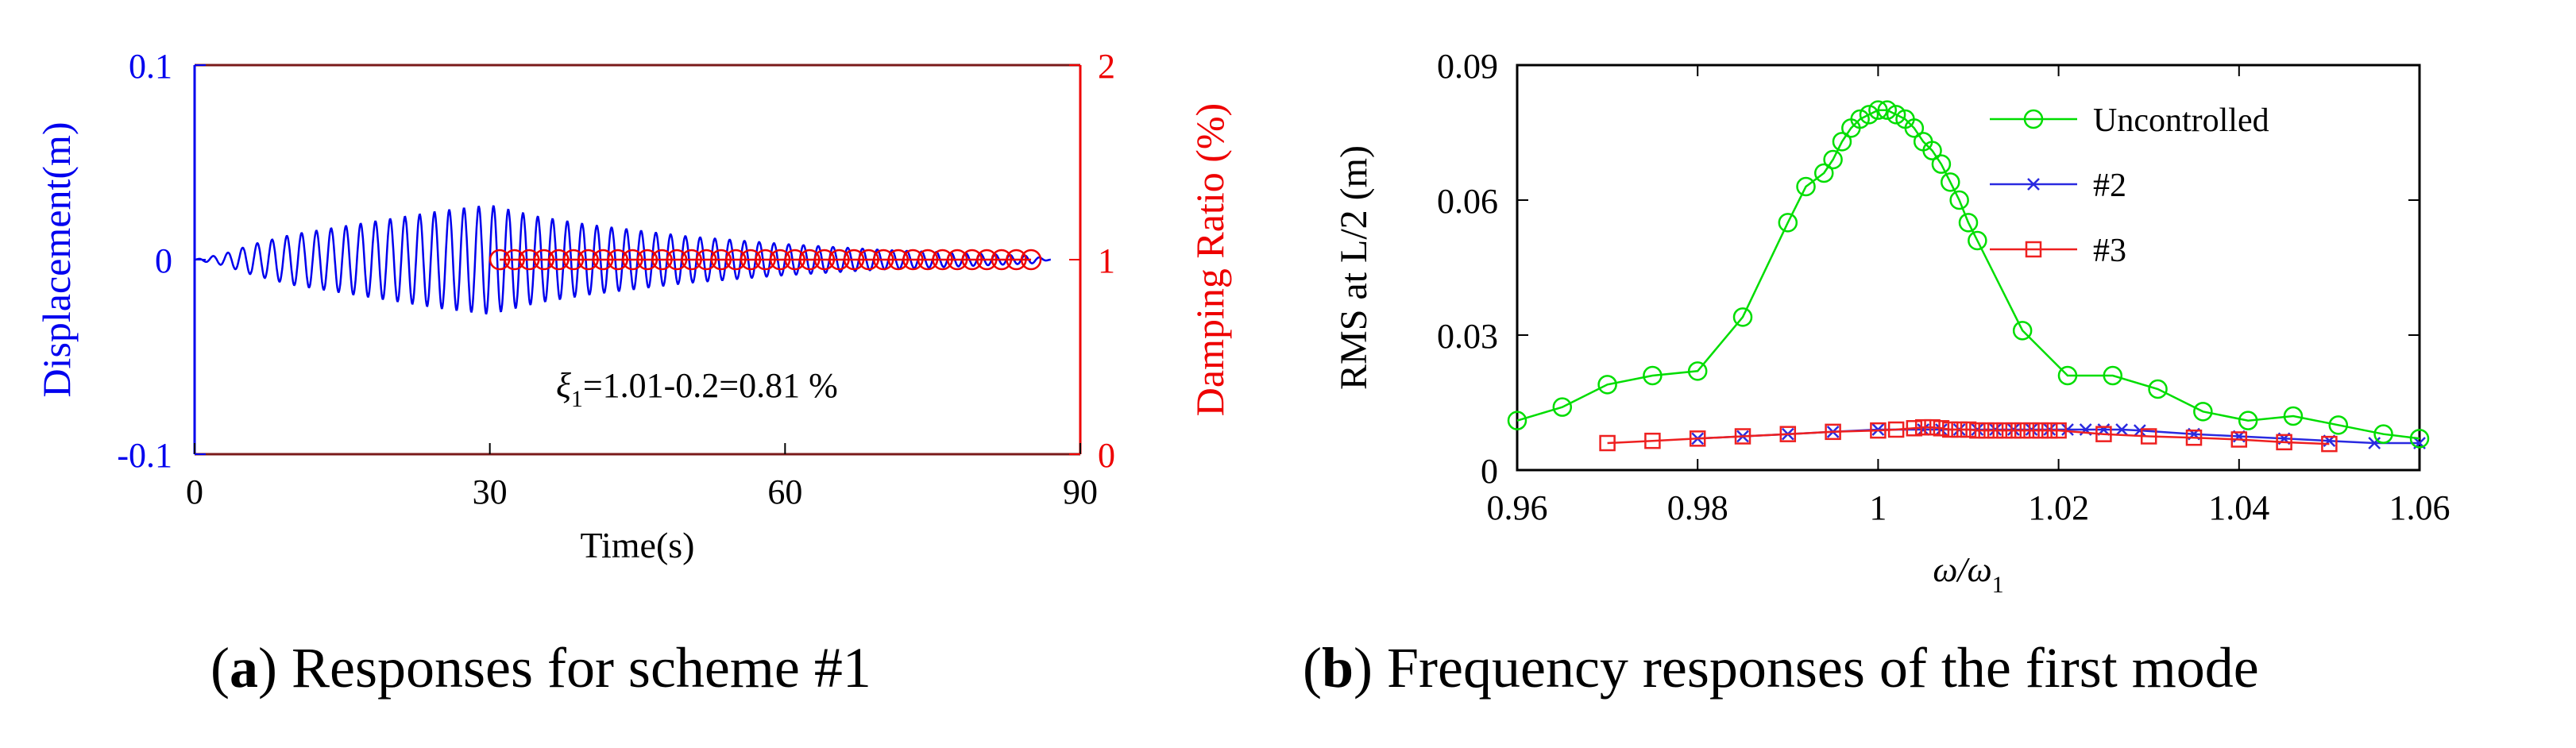  I want to click on y-right-tick-label: 2, so click(1106, 66).